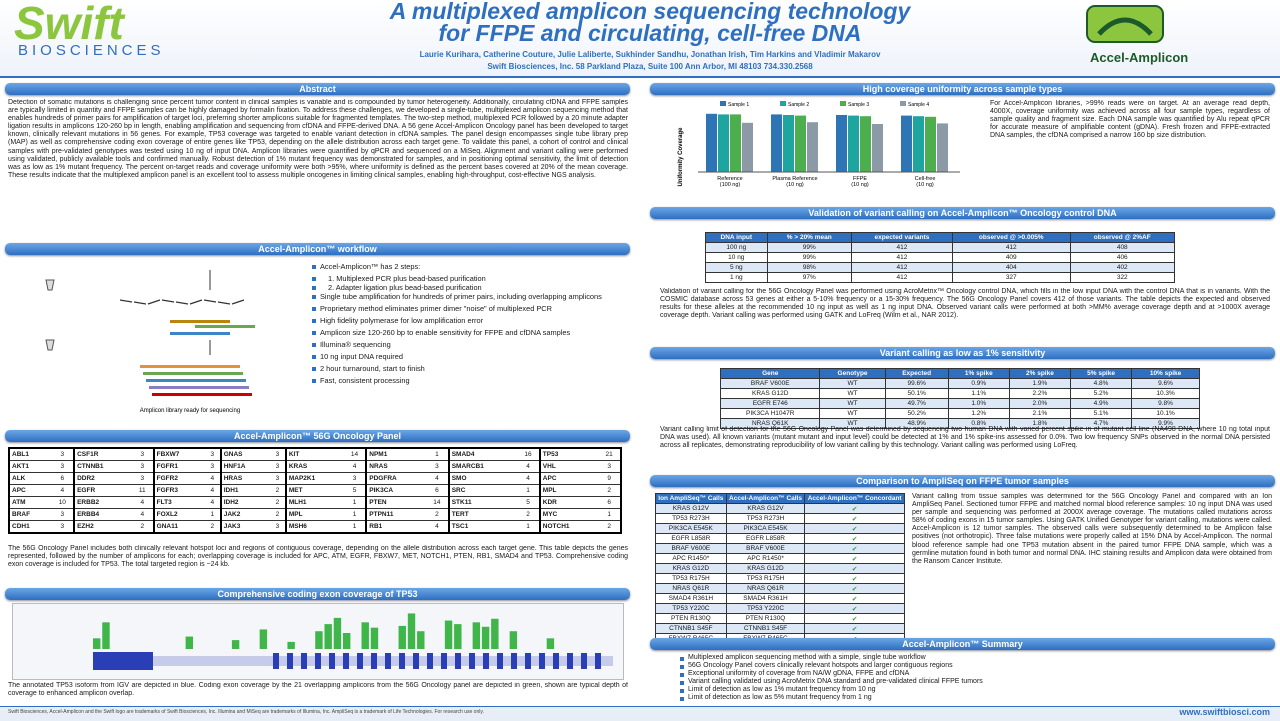  I want to click on table-cell: ✔, so click(854, 588).